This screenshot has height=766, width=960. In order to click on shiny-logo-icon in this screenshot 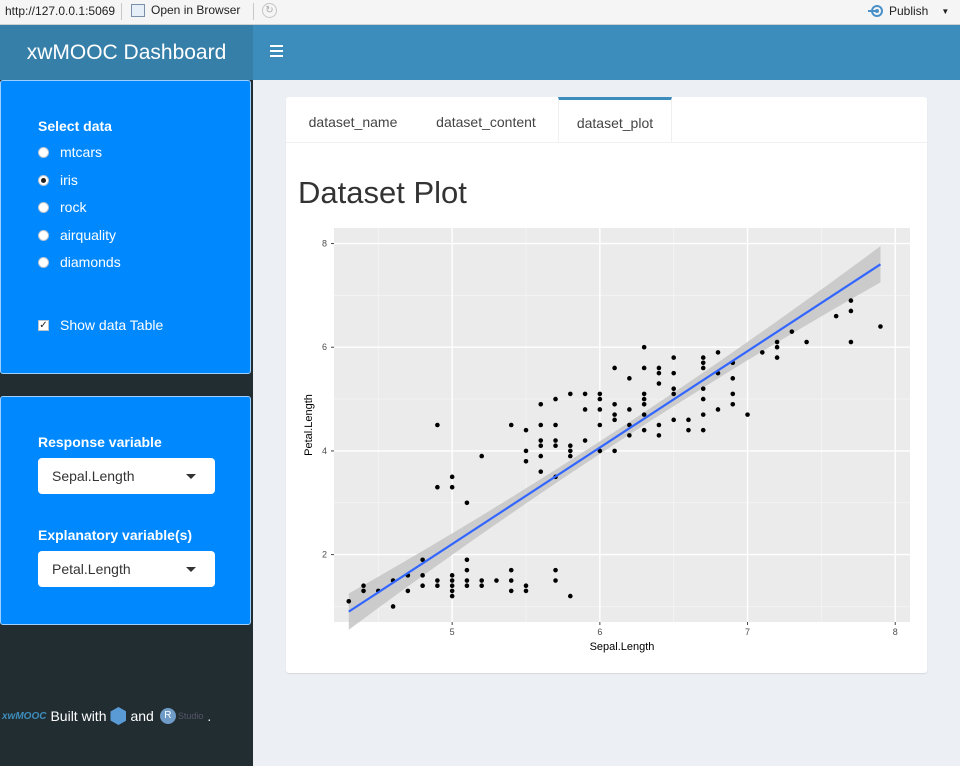, I will do `click(118, 716)`.